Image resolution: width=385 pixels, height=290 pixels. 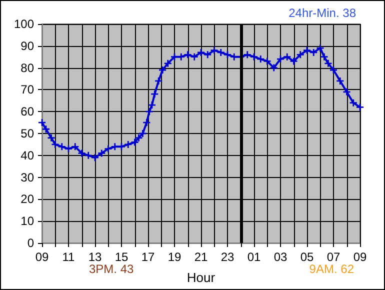 I want to click on y-tick-label: 80, so click(x=27, y=67).